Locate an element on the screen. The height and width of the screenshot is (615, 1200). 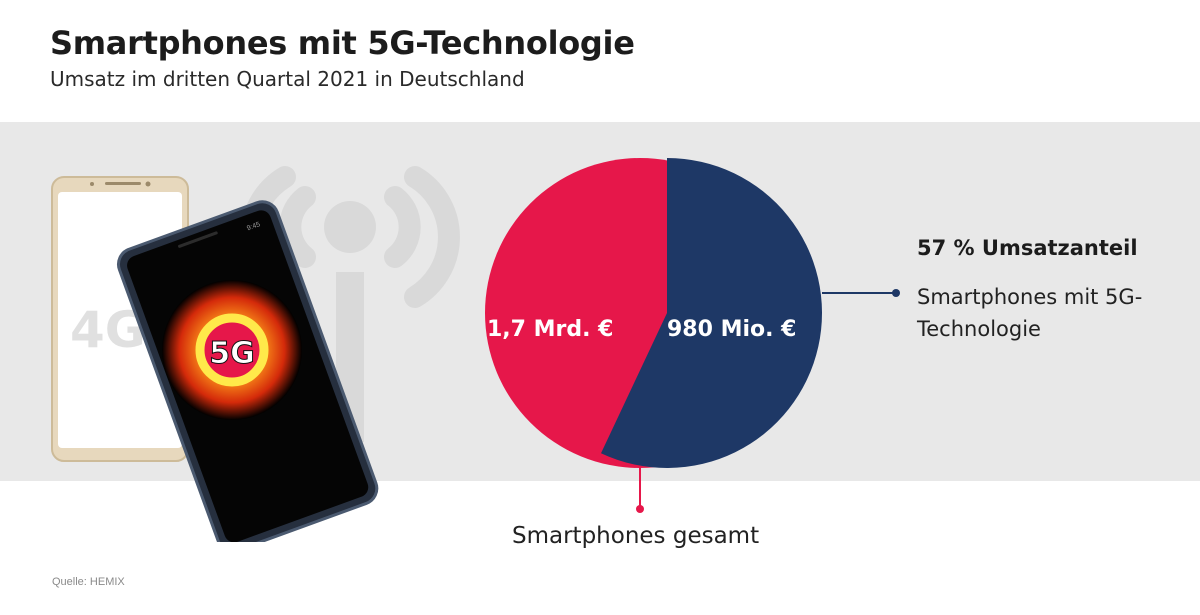
page-title: Smartphones mit 5G-Technologie is located at coordinates (342, 43).